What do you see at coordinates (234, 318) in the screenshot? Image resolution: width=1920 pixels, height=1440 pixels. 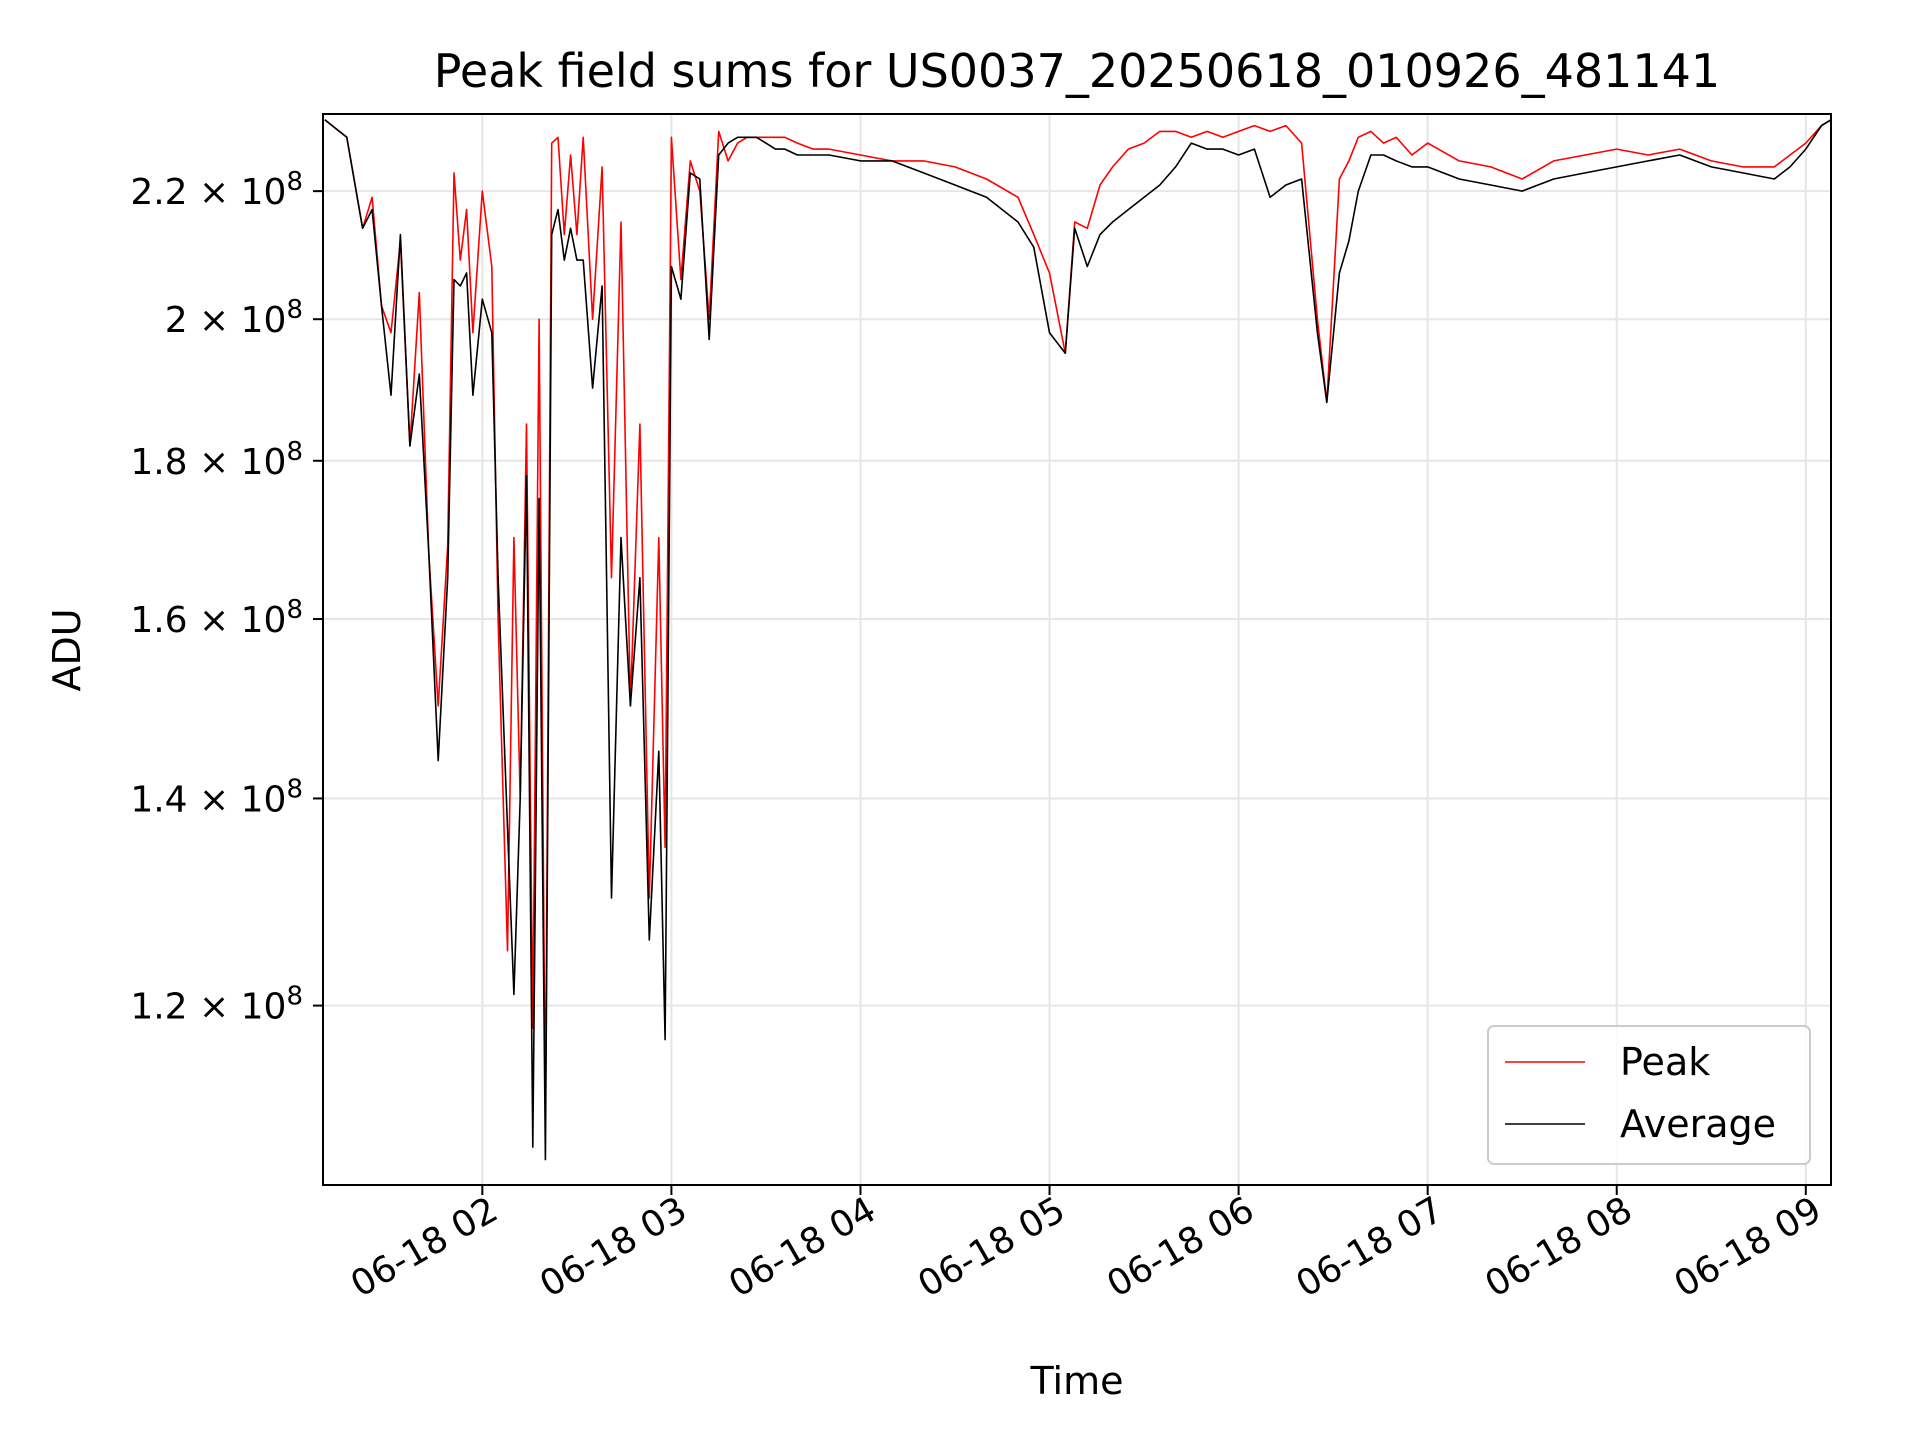 I see `y-tick-label: 2 × 108` at bounding box center [234, 318].